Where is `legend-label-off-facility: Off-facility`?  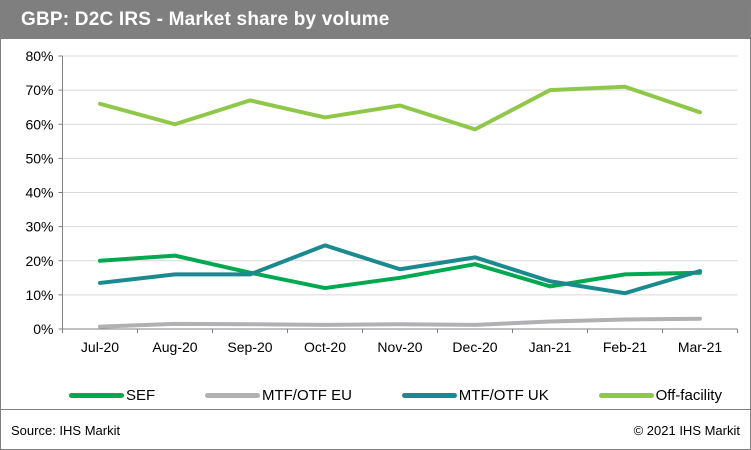
legend-label-off-facility: Off-facility is located at coordinates (688, 395).